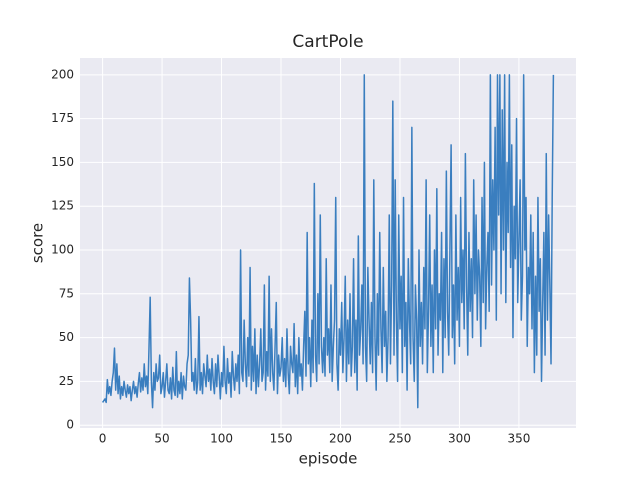 Image resolution: width=640 pixels, height=480 pixels. I want to click on y-tick-label: 0, so click(70, 425).